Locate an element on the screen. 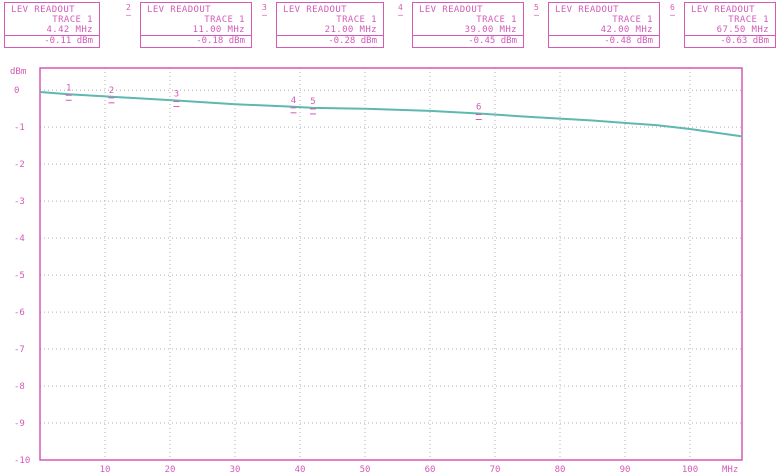  marker-1: 1 is located at coordinates (68, 92).